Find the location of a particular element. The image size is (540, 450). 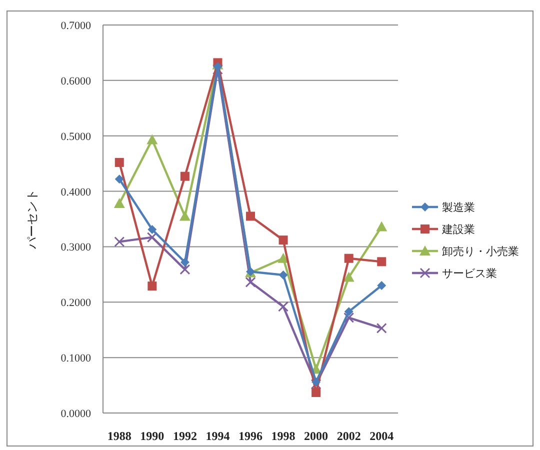

y-tick-label: 0.4000 is located at coordinates (76, 192).